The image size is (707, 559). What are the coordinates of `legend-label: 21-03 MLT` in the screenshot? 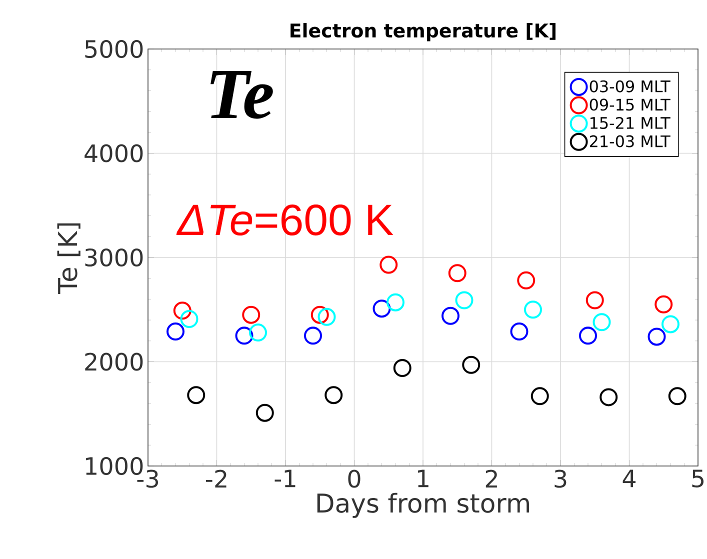 It's located at (630, 141).